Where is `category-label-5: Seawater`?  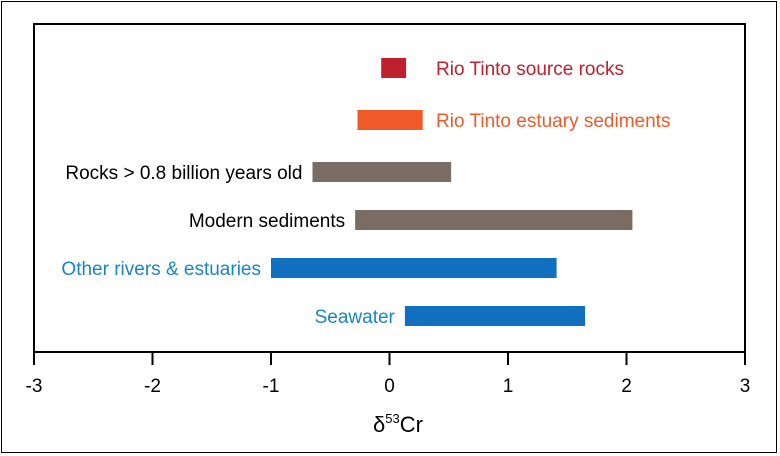 category-label-5: Seawater is located at coordinates (355, 317).